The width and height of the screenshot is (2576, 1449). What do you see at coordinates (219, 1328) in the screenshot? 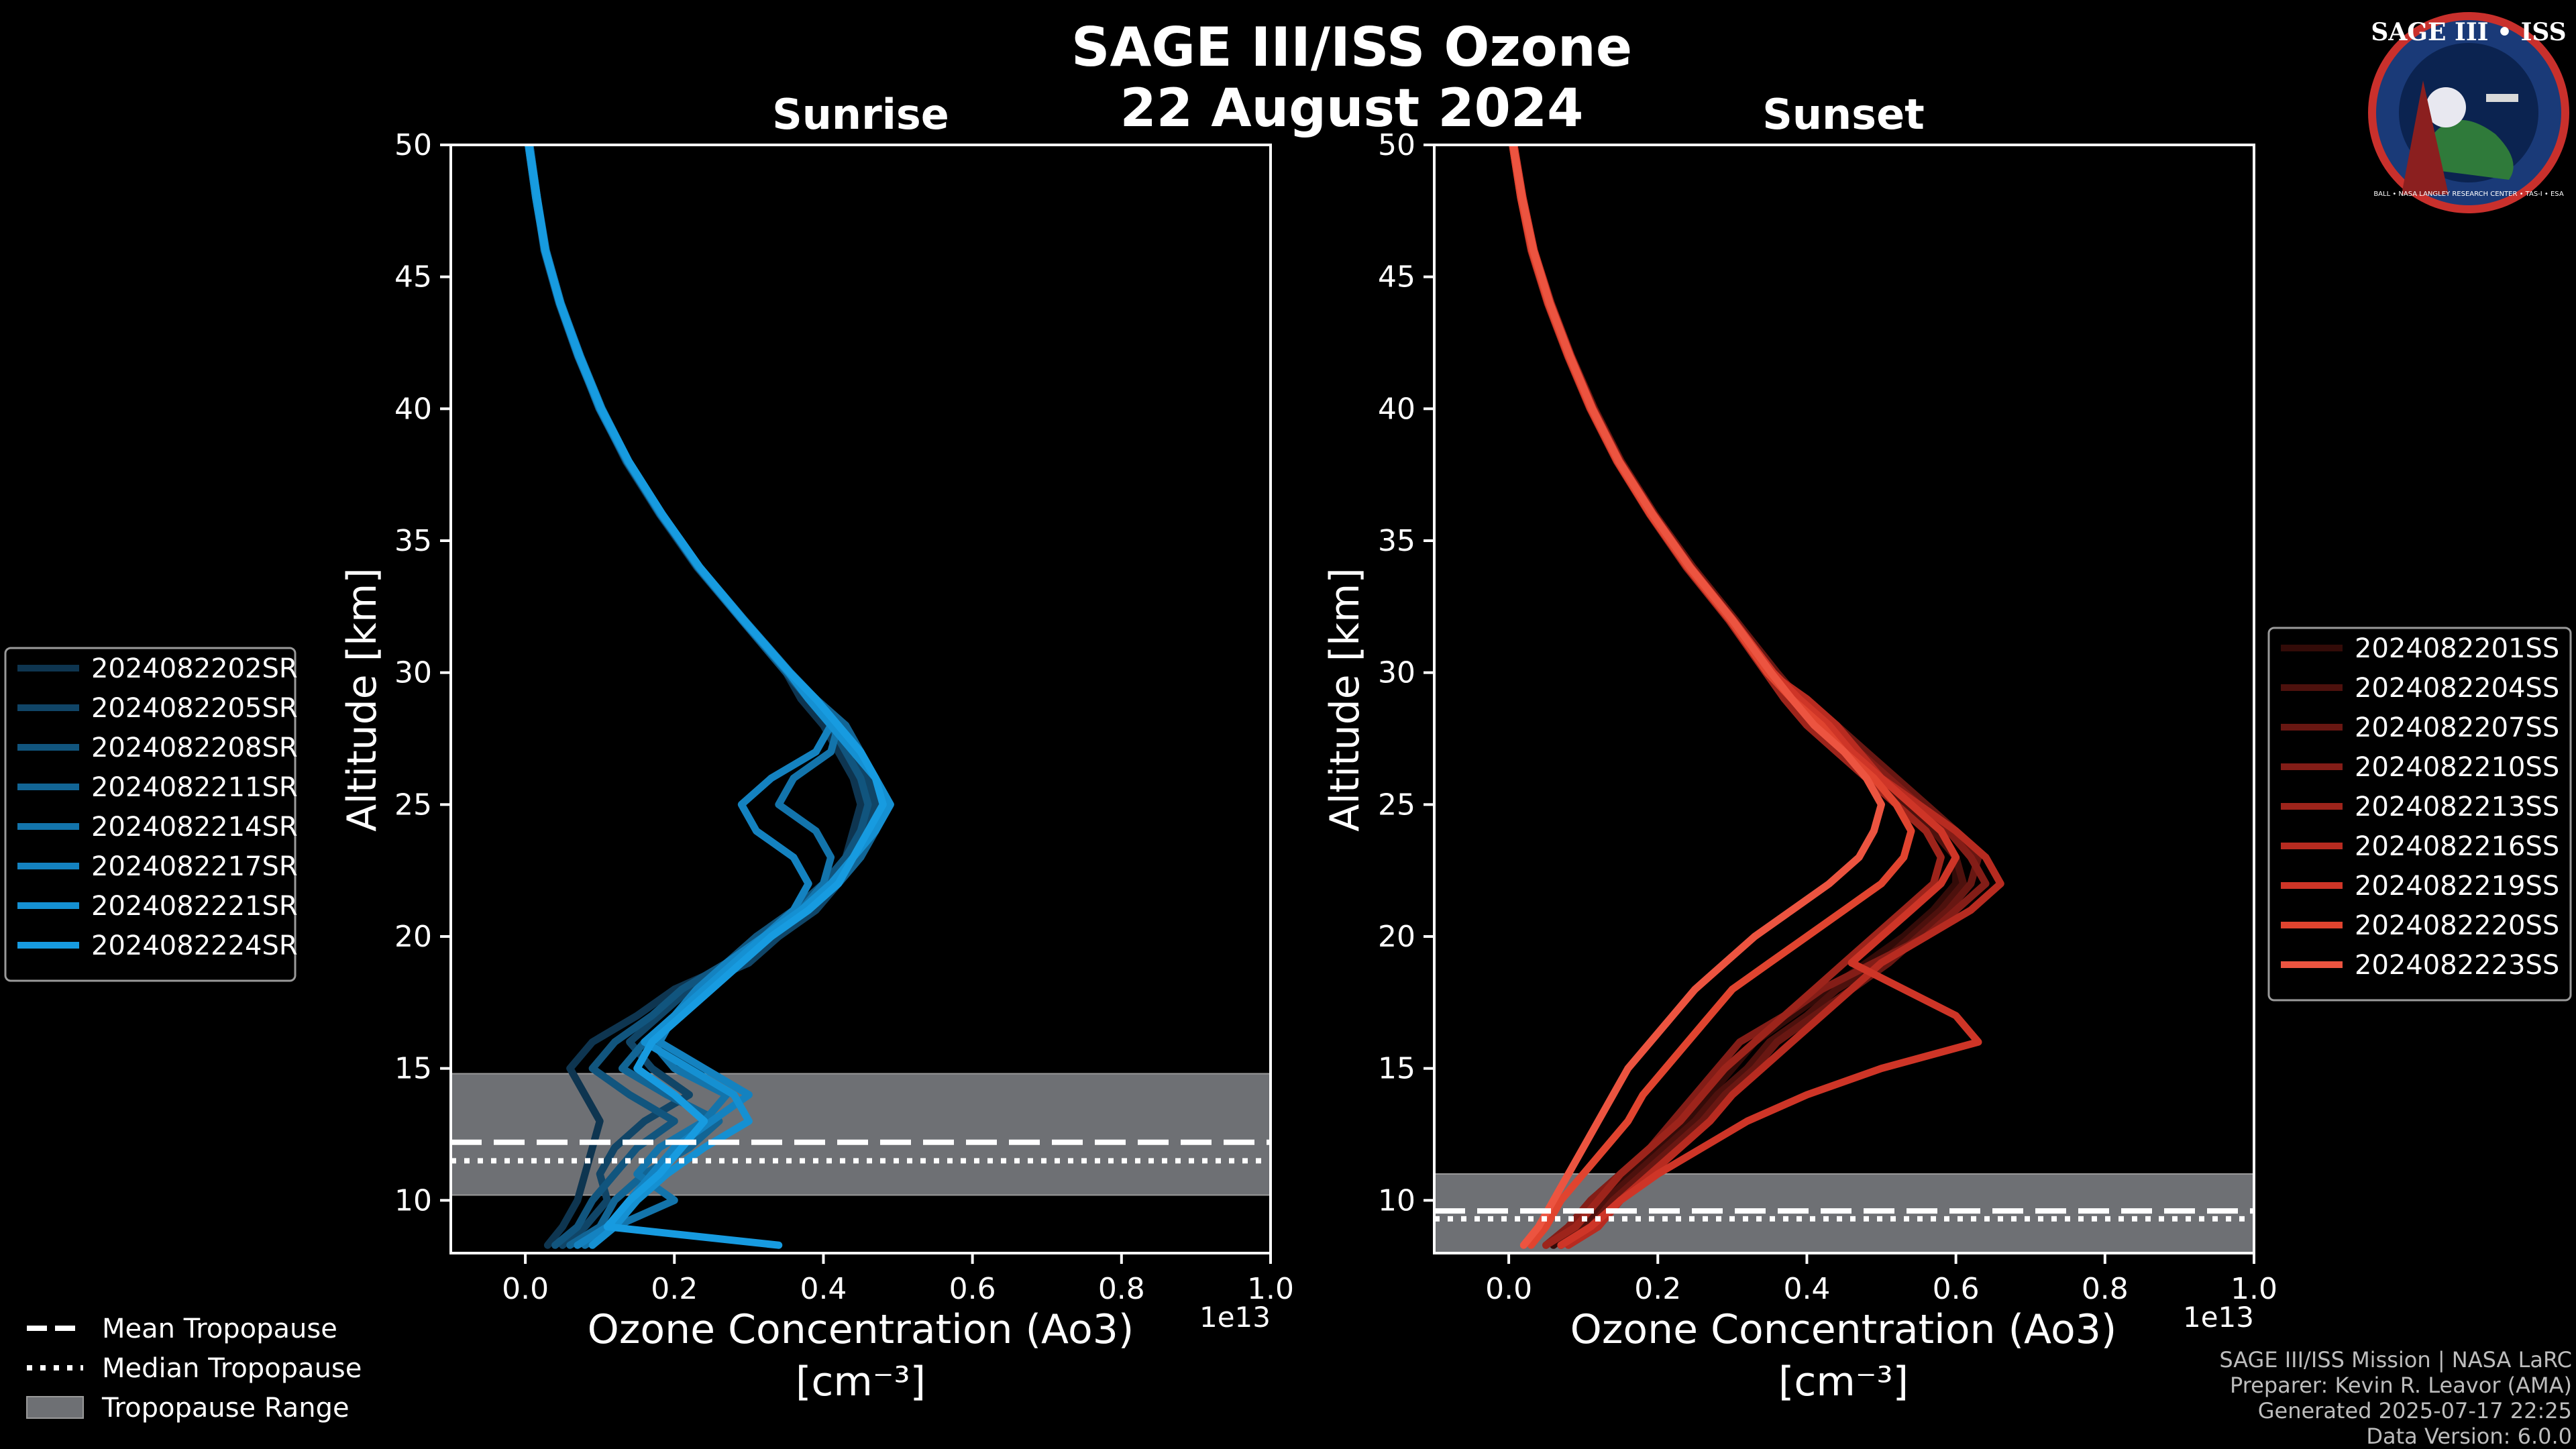
I see `tropopause-legend-label: Mean Tropopause` at bounding box center [219, 1328].